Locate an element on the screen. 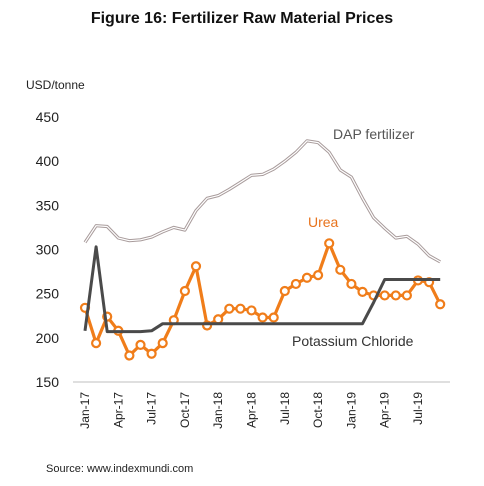 The height and width of the screenshot is (486, 484). x-tick-label: Jan-18 is located at coordinates (218, 410).